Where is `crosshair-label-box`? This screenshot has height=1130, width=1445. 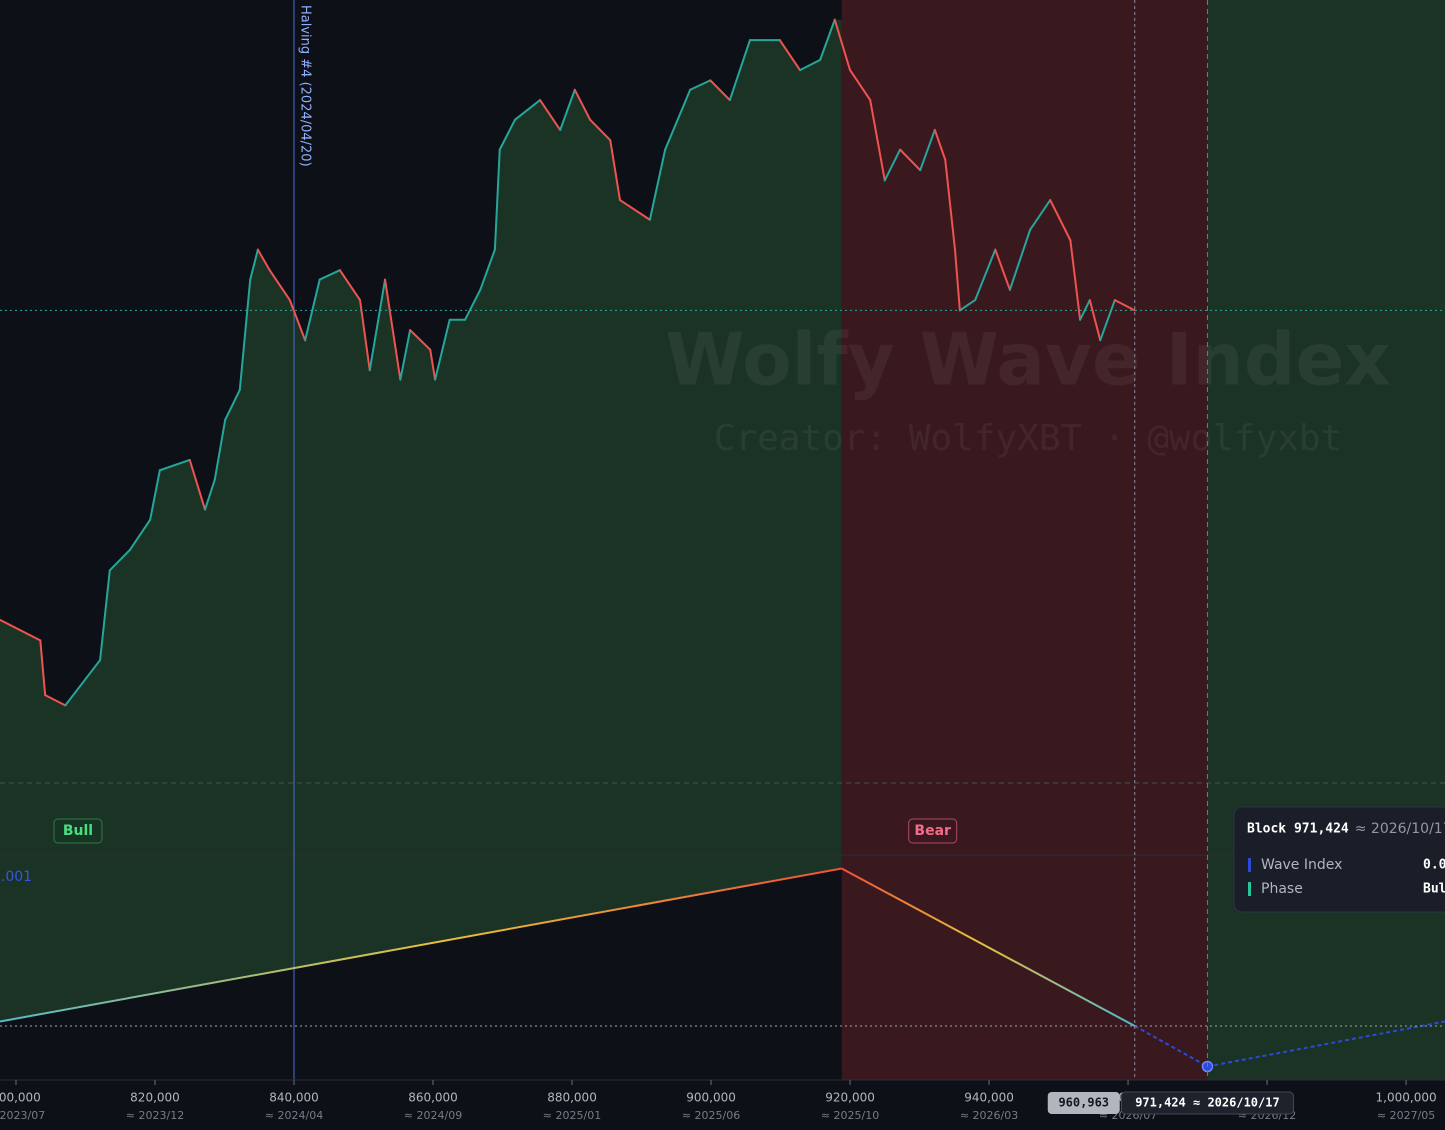
crosshair-label-box is located at coordinates (1083, 1103).